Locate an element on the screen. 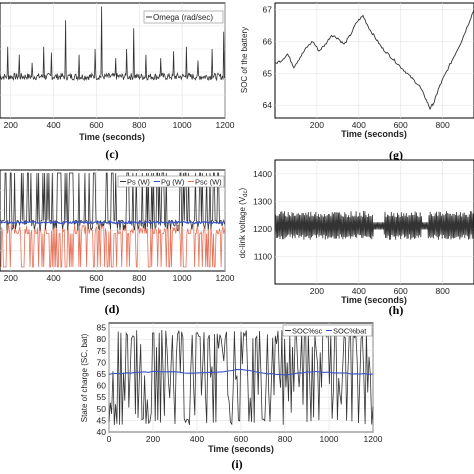 The width and height of the screenshot is (474, 474). panel-c-x-tick-label: 400 is located at coordinates (53, 125).